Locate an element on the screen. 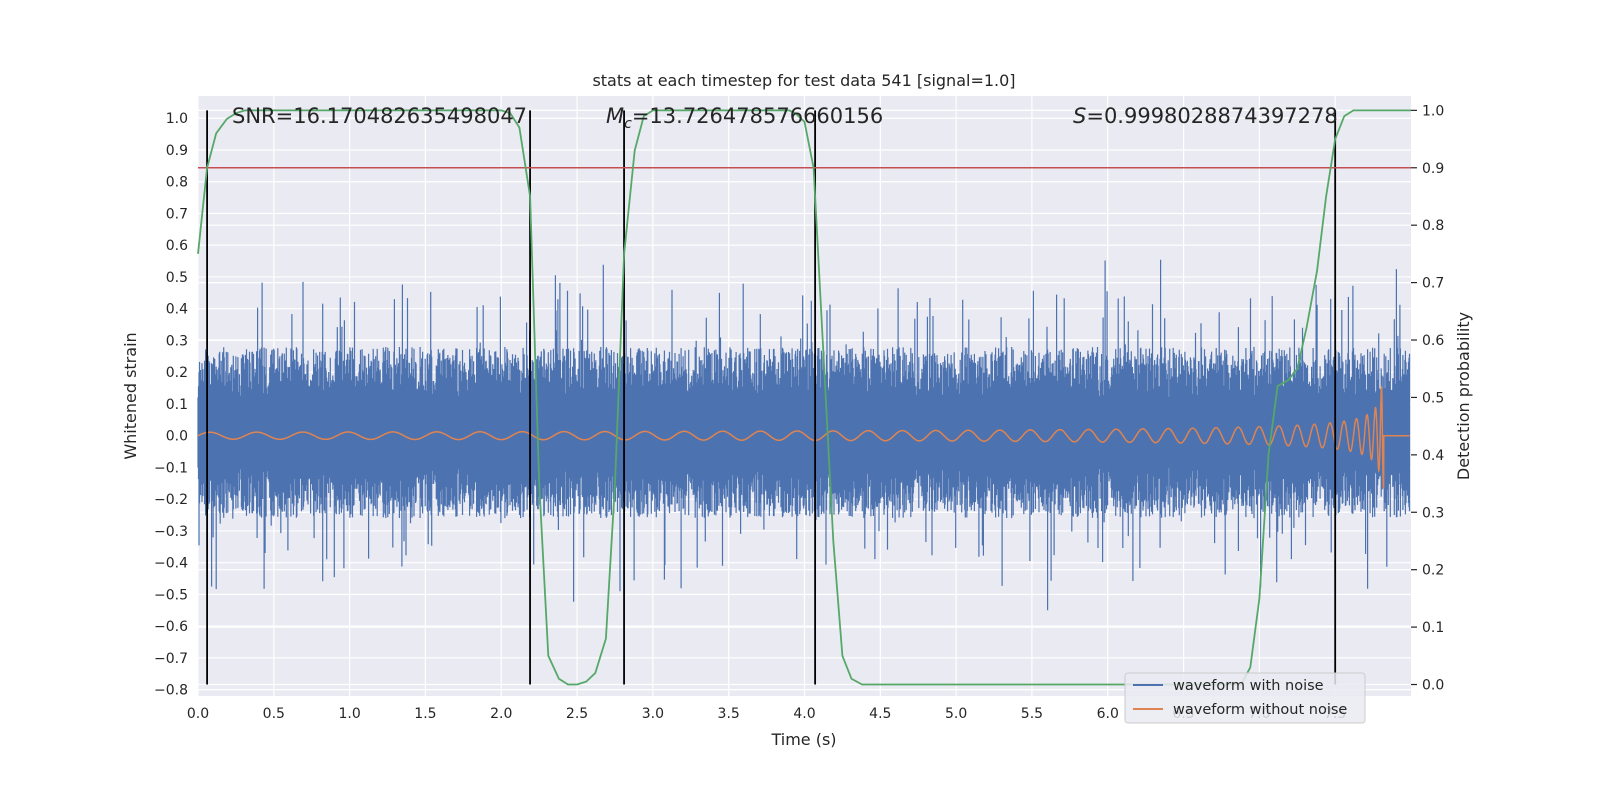 The height and width of the screenshot is (800, 1600). y2-tick-label: 0.9 is located at coordinates (1433, 169).